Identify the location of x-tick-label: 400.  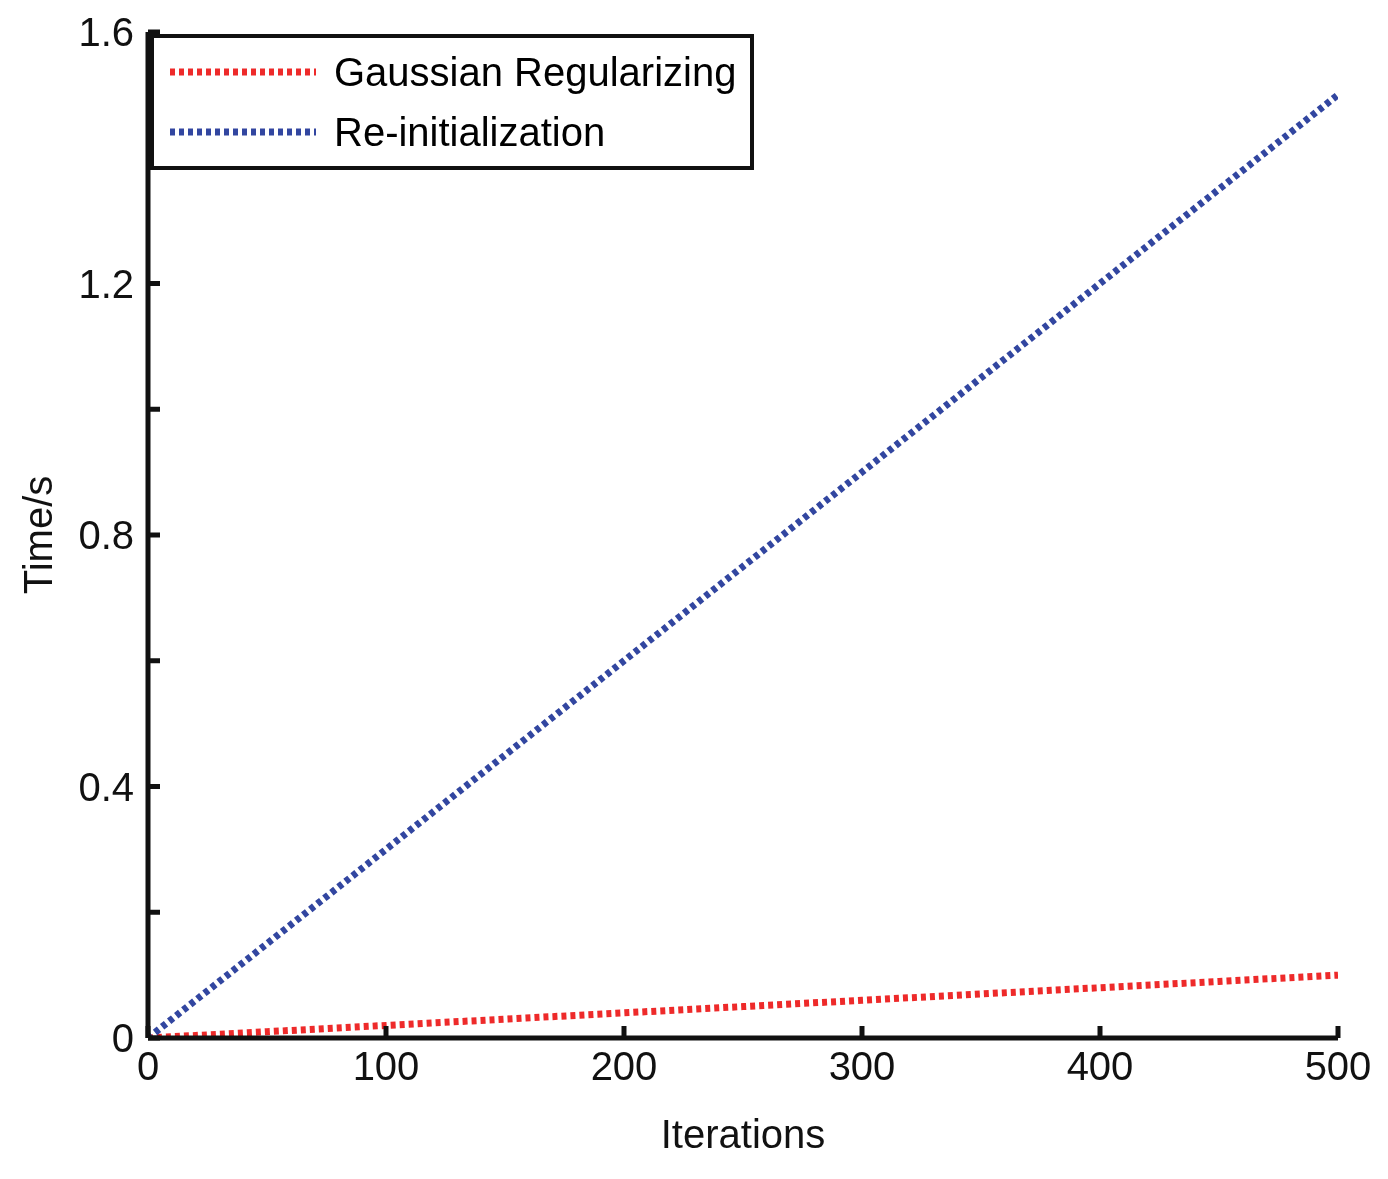
(1100, 1066).